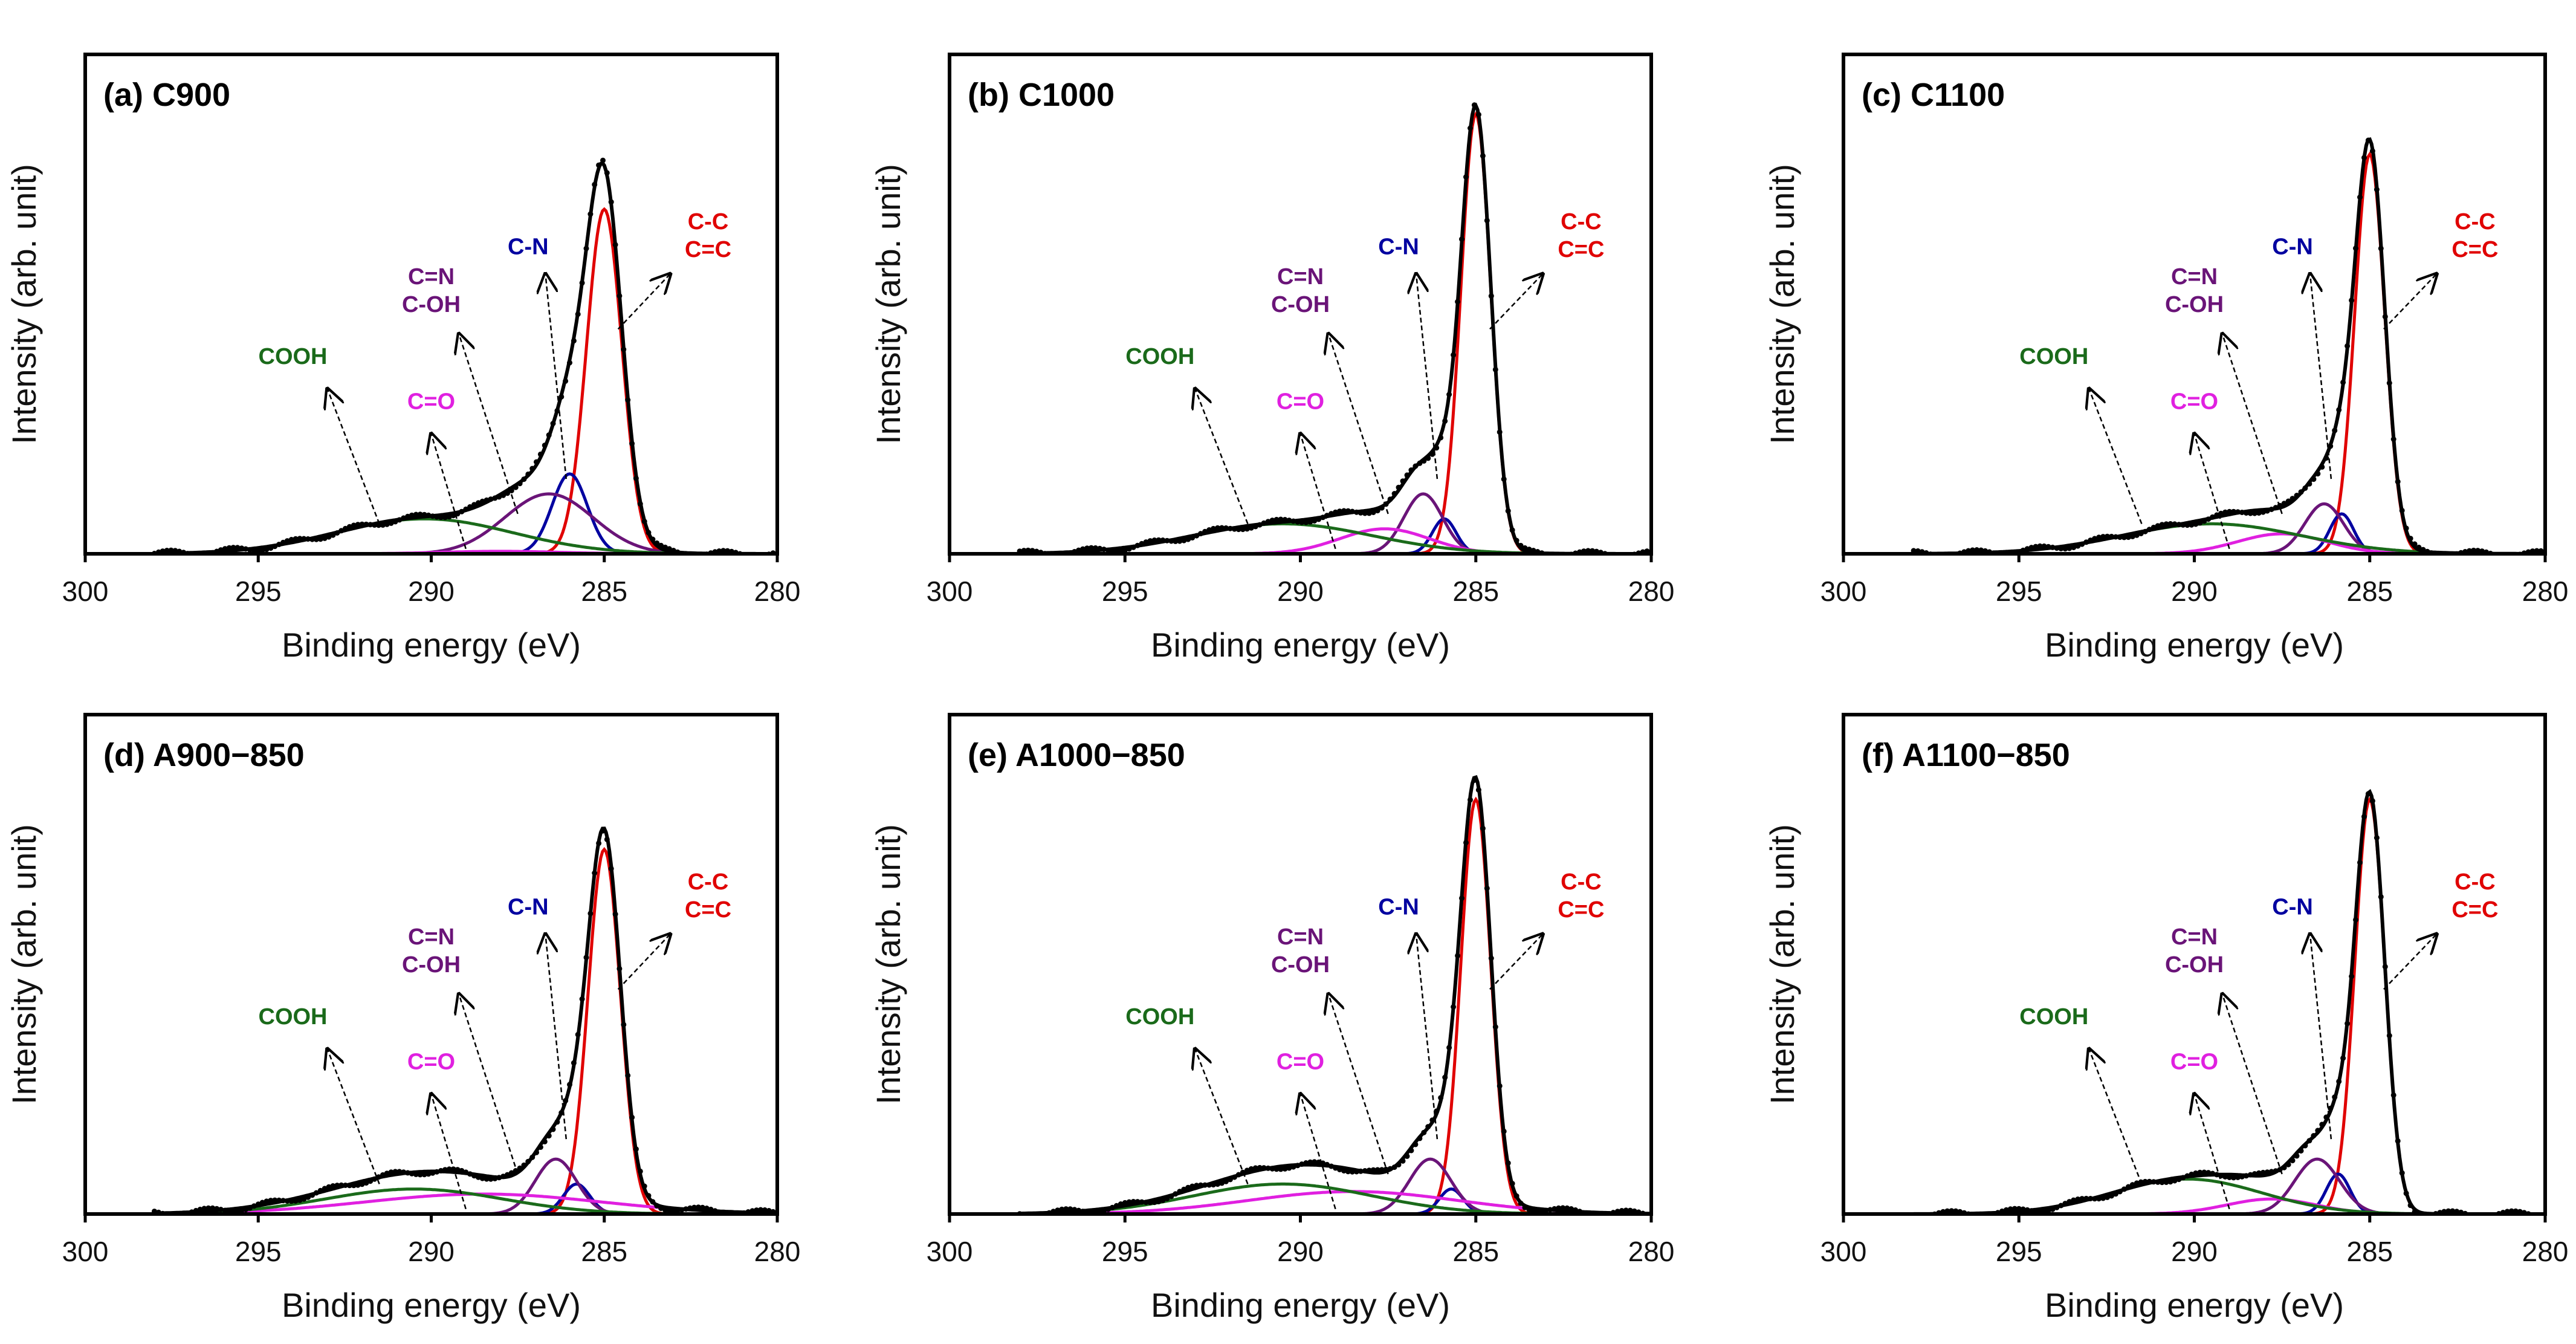  I want to click on annotation-label: C-C C=C, so click(1581, 896).